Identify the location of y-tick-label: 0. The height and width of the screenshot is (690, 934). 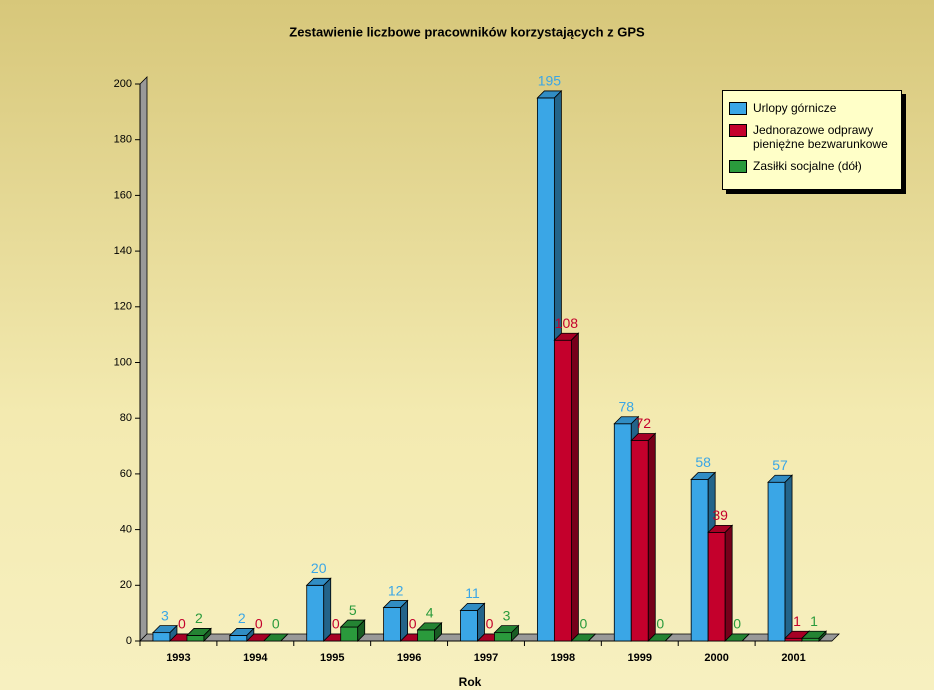
(129, 641).